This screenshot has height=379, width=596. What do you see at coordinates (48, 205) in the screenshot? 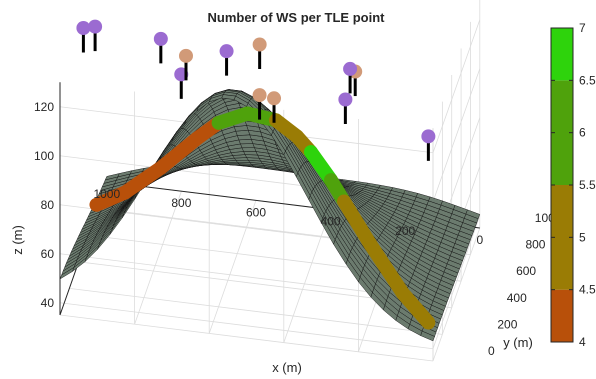
I see `z-tick-label: 80` at bounding box center [48, 205].